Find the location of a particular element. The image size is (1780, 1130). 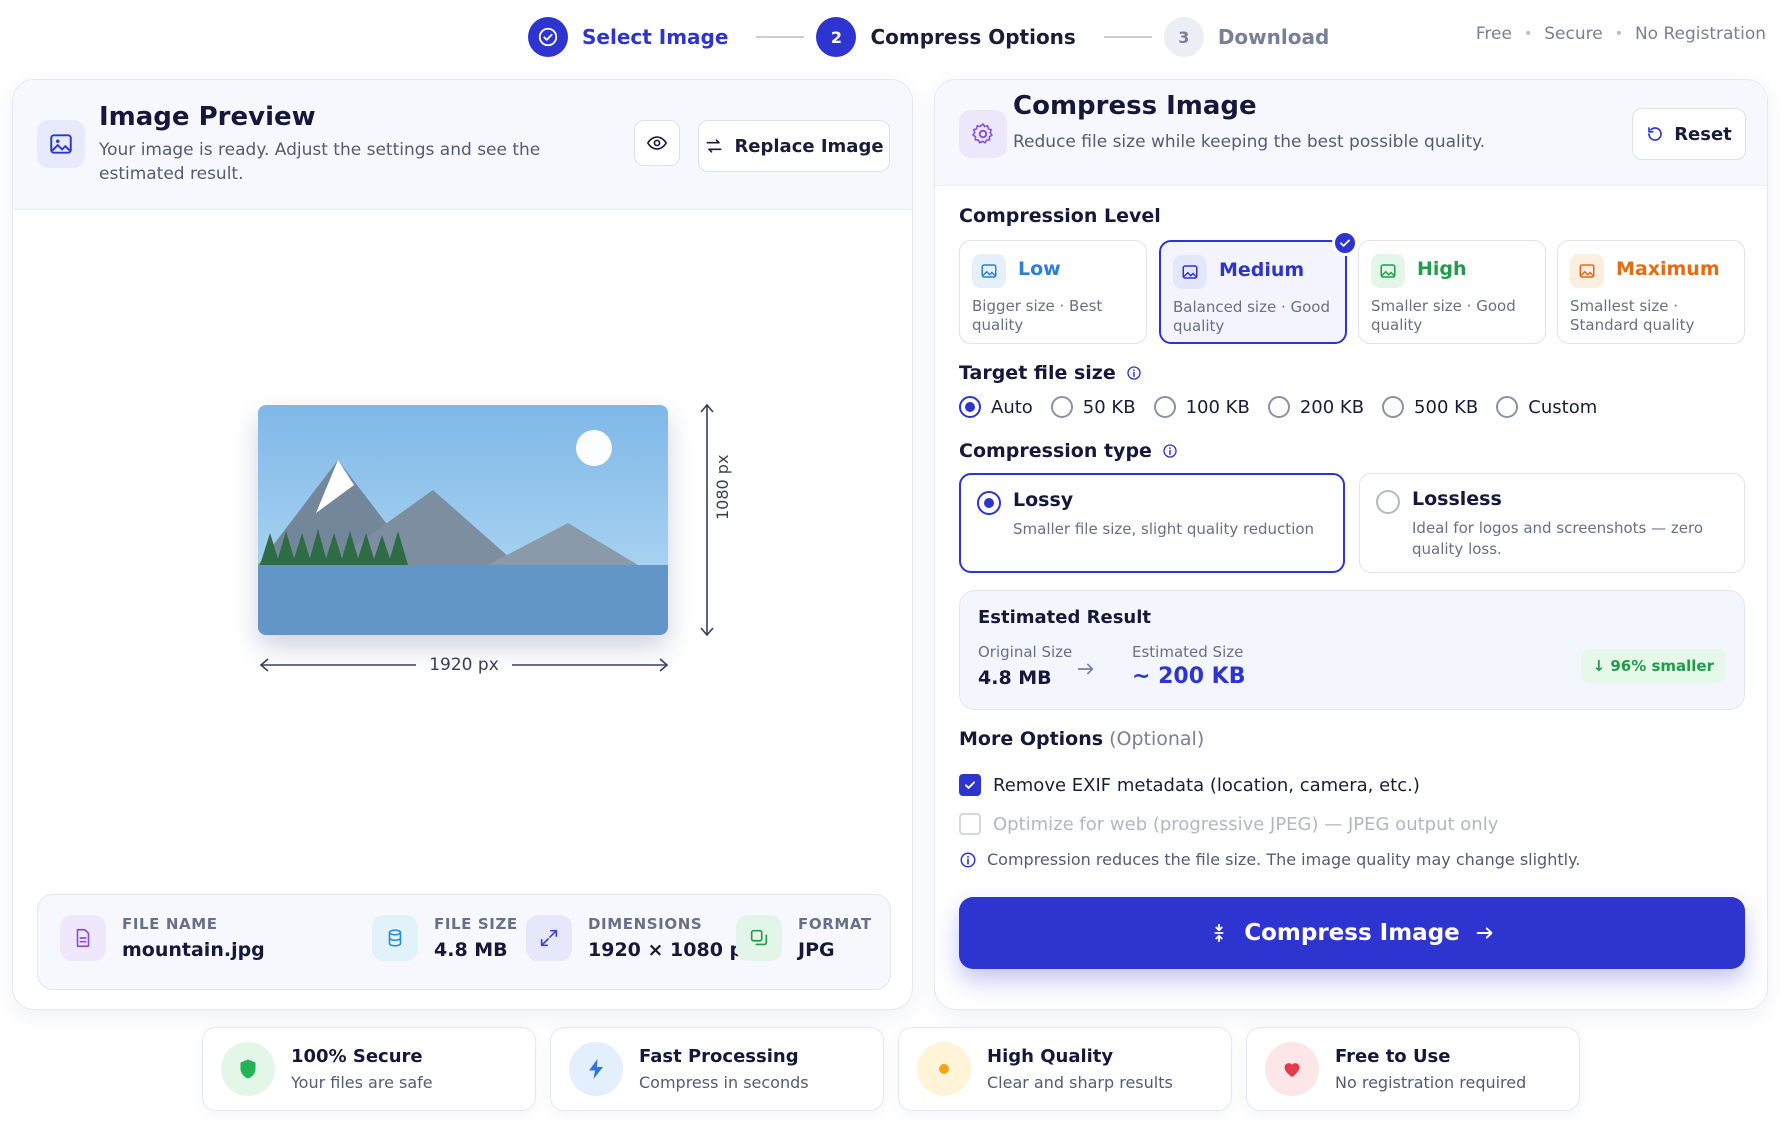

saving-badge: ↓ 96% smaller is located at coordinates (1653, 666).